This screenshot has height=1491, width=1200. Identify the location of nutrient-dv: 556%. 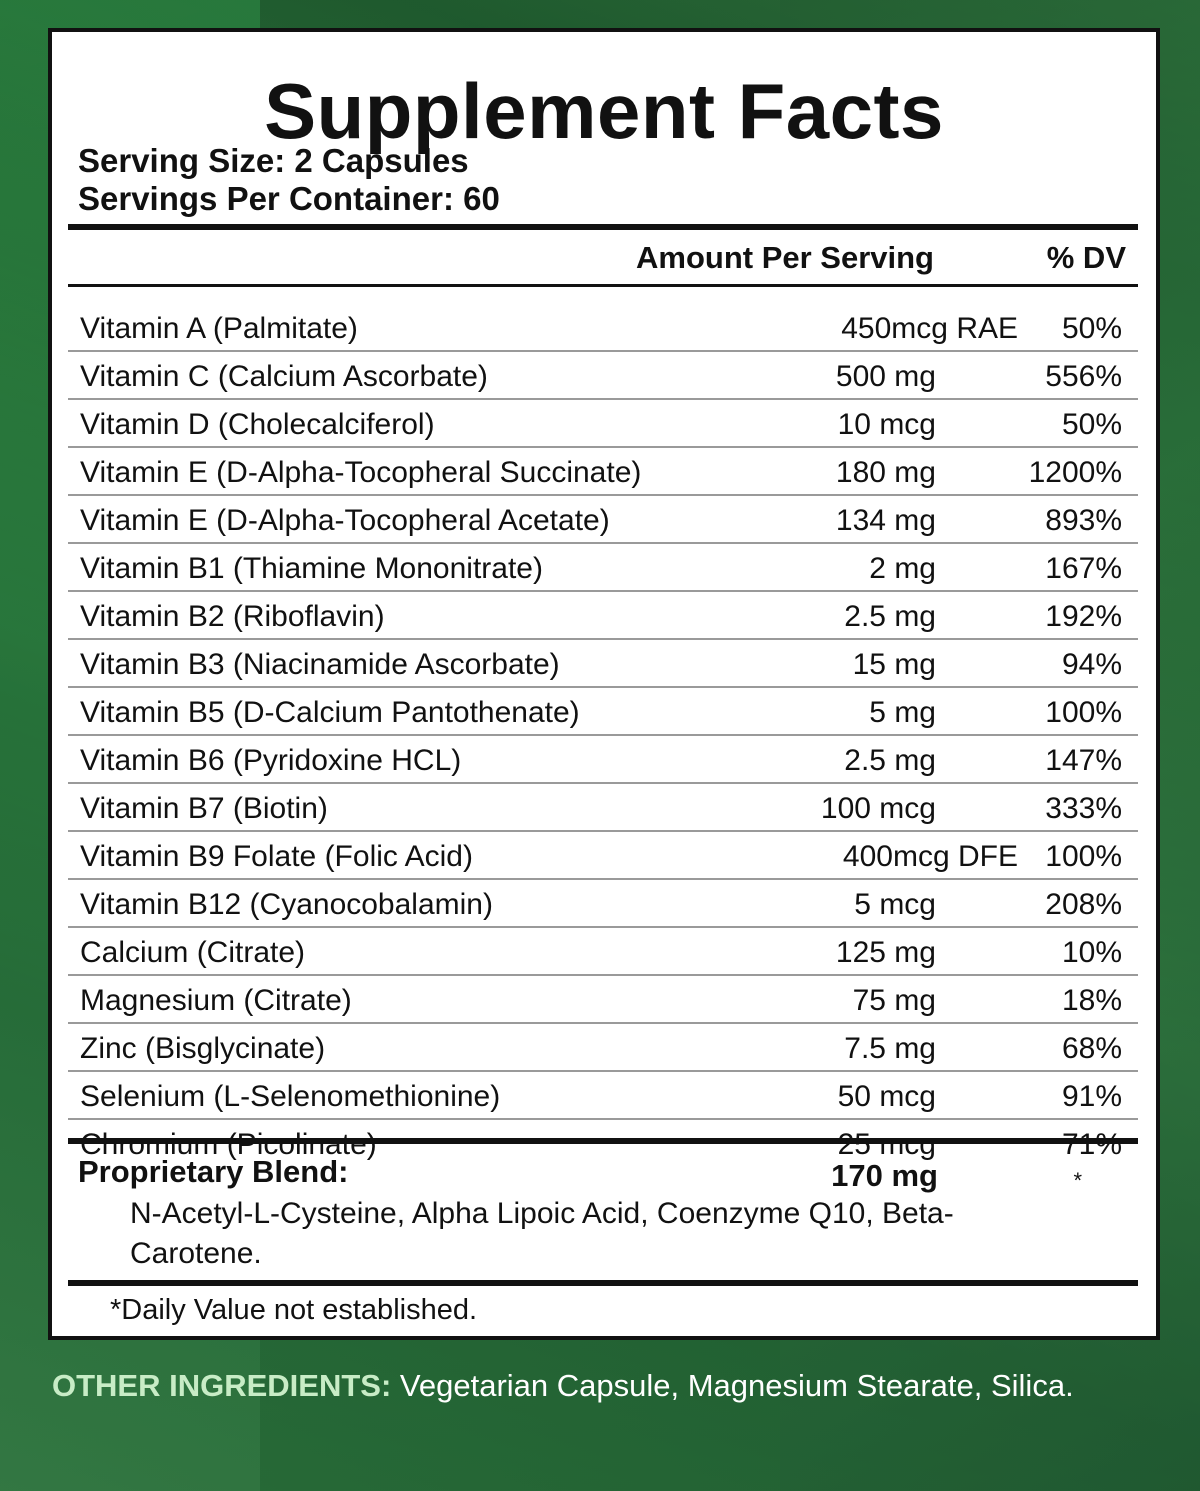
(1083, 376).